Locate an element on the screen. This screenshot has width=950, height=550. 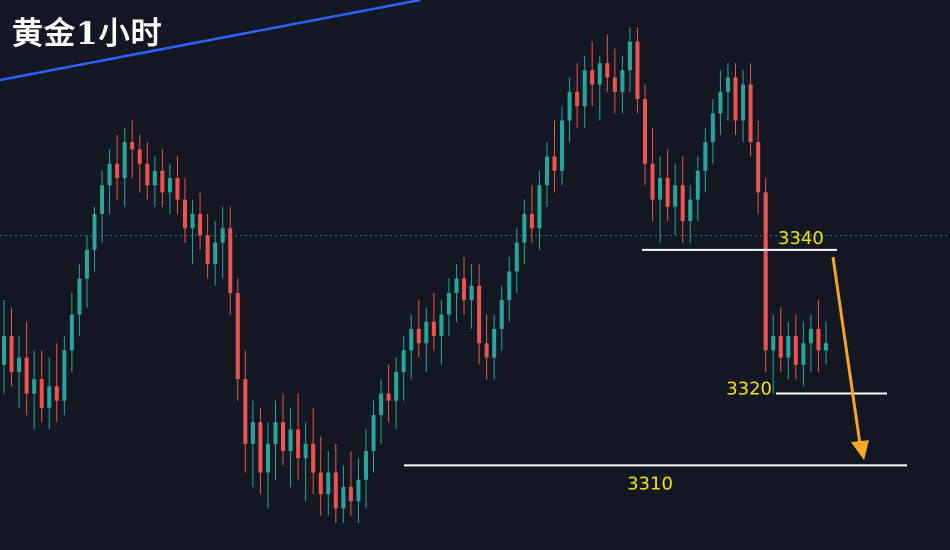
chart-title: 黄金1小时 is located at coordinates (87, 34).